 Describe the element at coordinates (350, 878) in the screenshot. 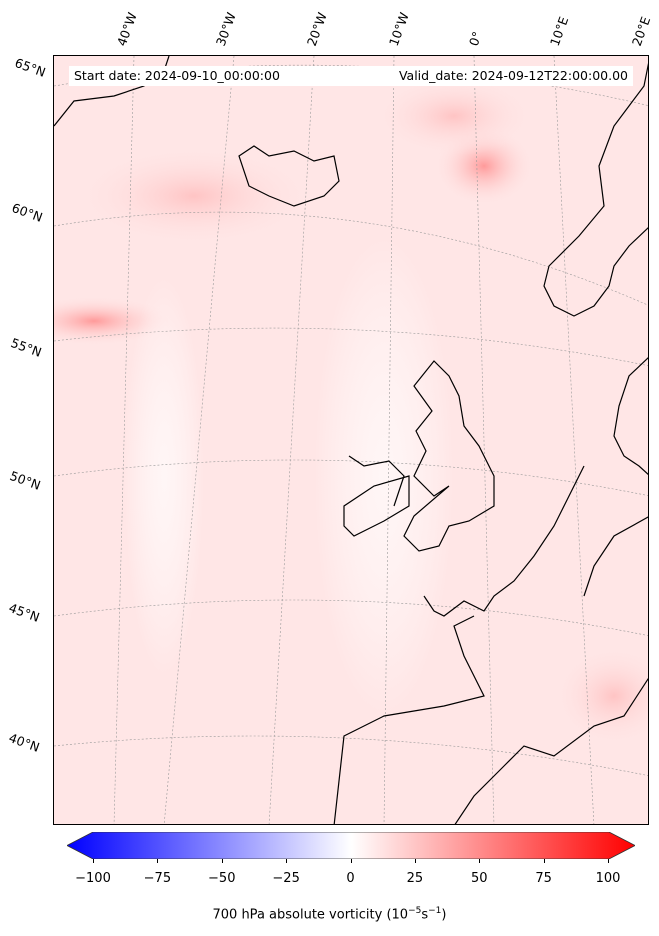

I see `colorbar-tick-label: 0` at that location.